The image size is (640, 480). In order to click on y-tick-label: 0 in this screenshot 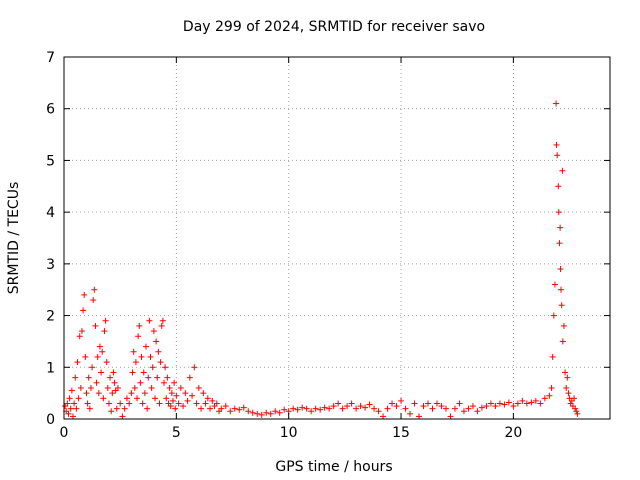, I will do `click(50, 420)`.